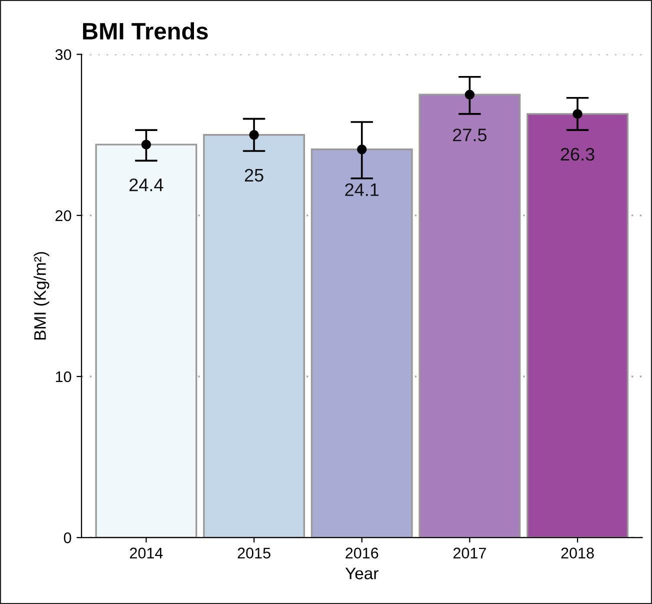 The height and width of the screenshot is (604, 652). What do you see at coordinates (361, 574) in the screenshot?
I see `x-axis-title: Year` at bounding box center [361, 574].